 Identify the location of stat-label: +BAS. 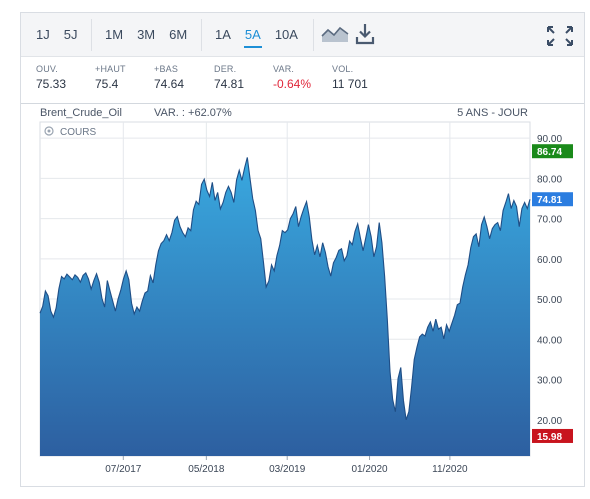
(166, 69).